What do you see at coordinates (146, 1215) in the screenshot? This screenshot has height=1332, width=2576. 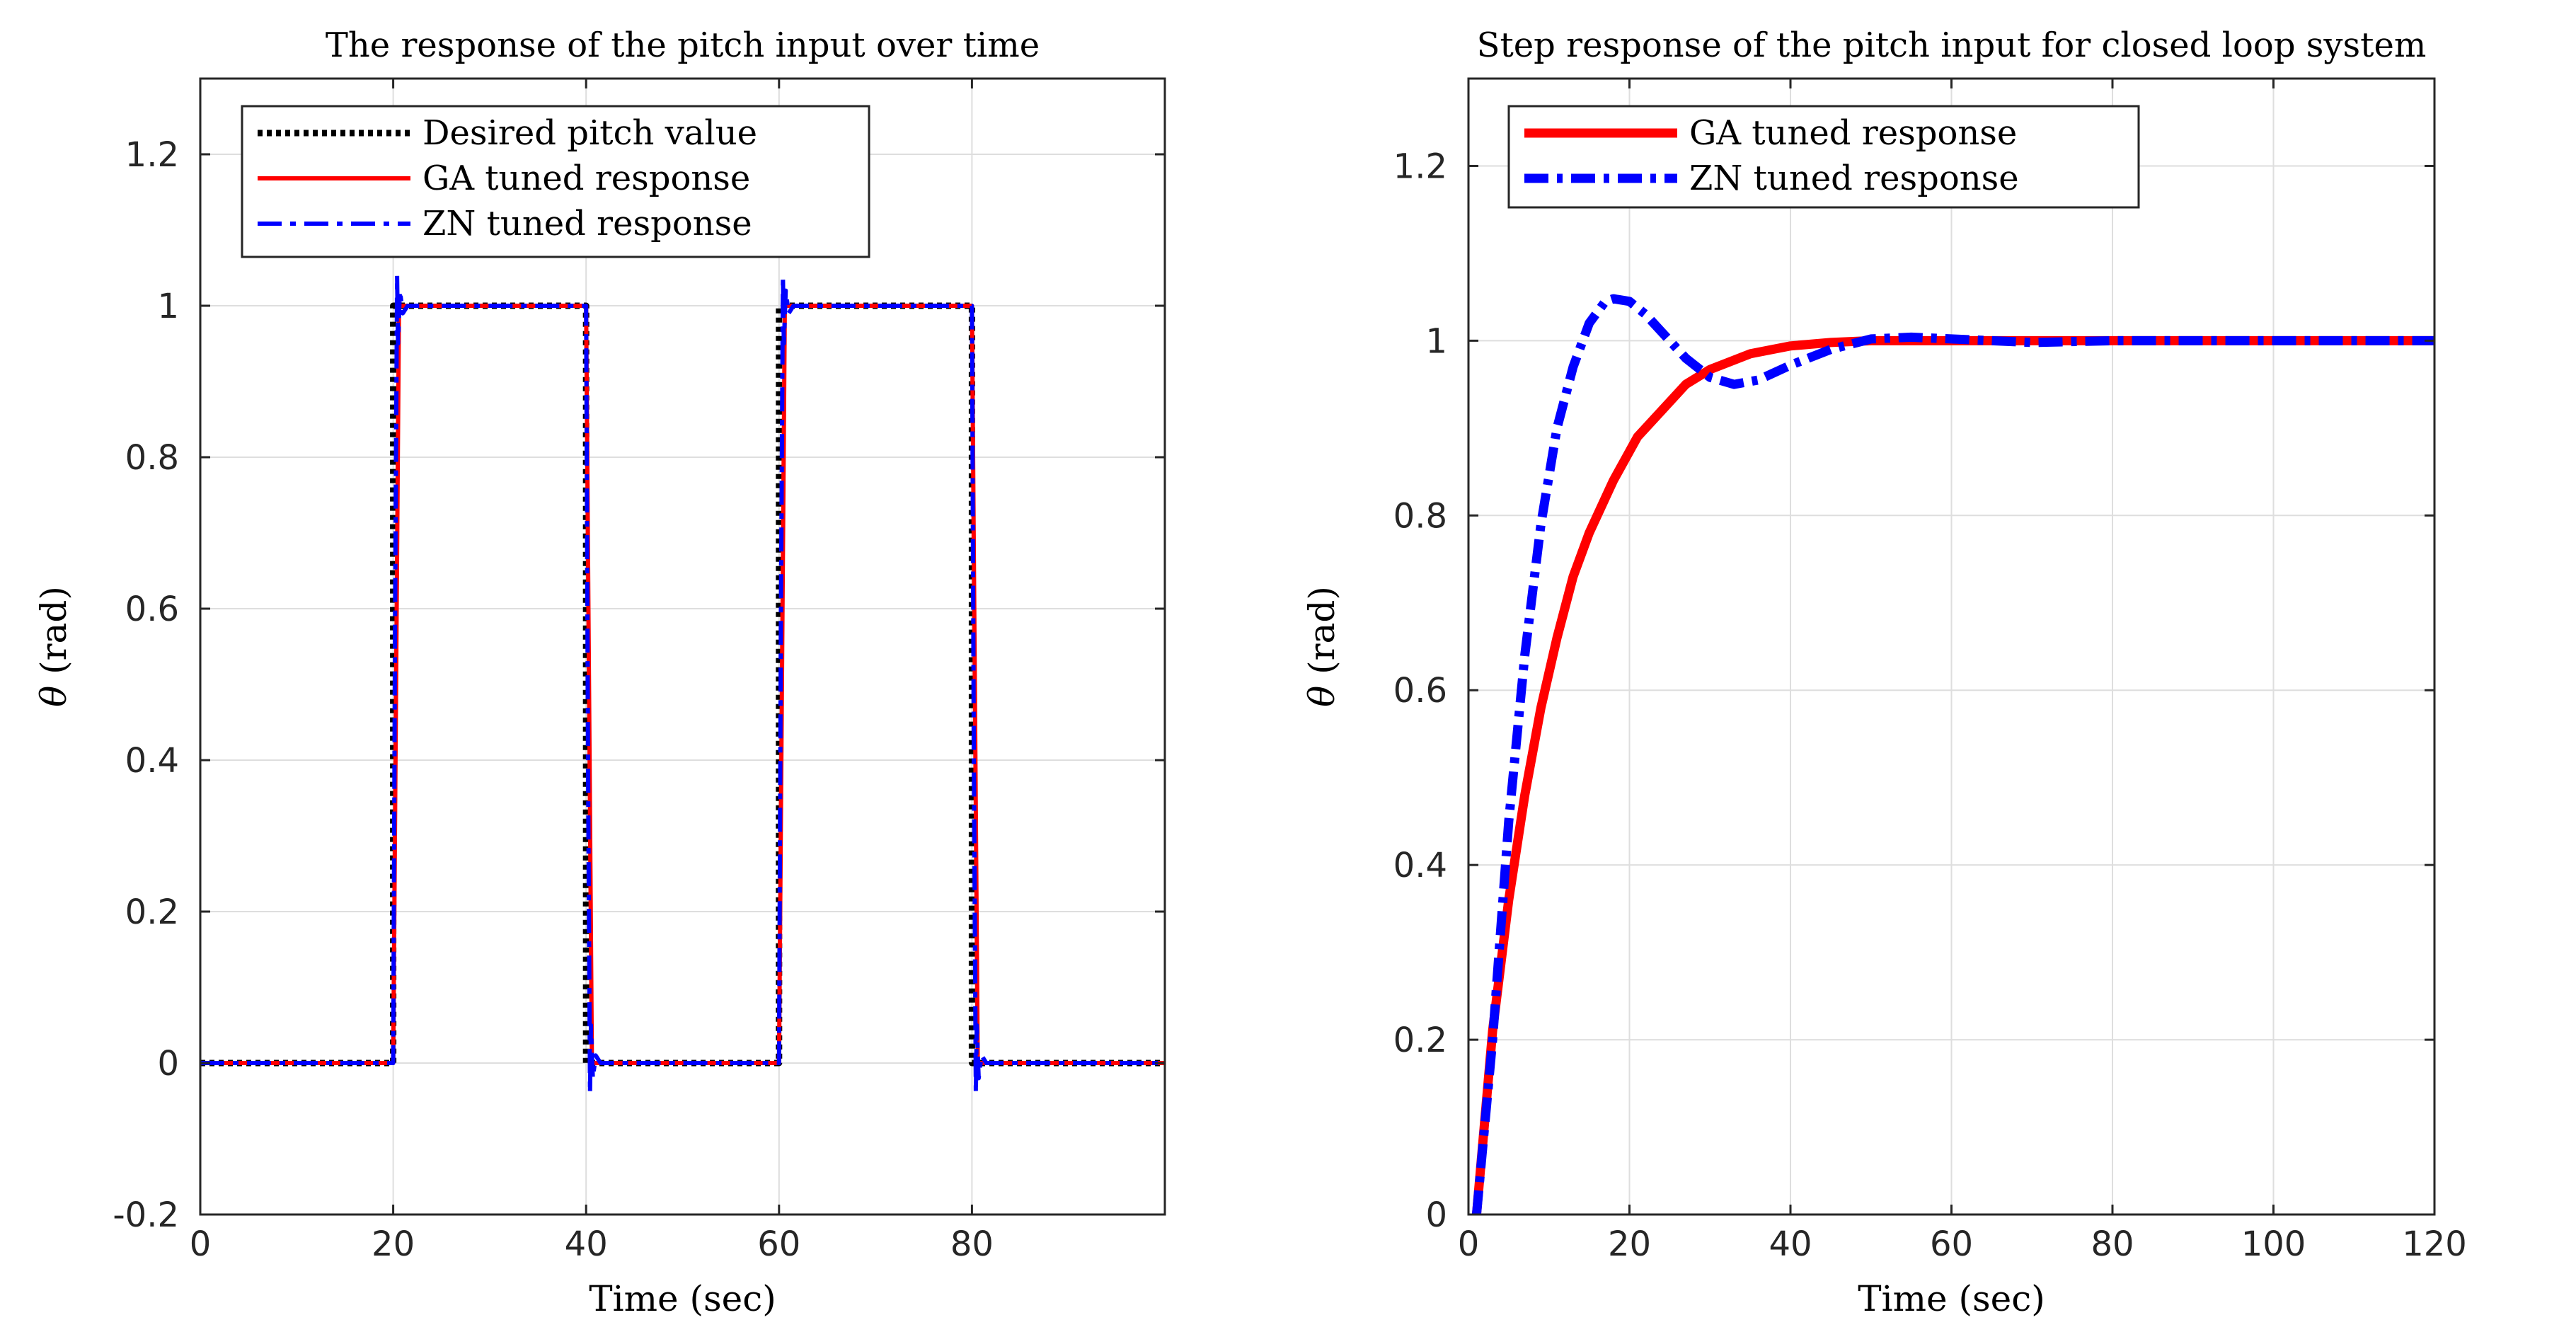 I see `y-tick-label: -0.2` at bounding box center [146, 1215].